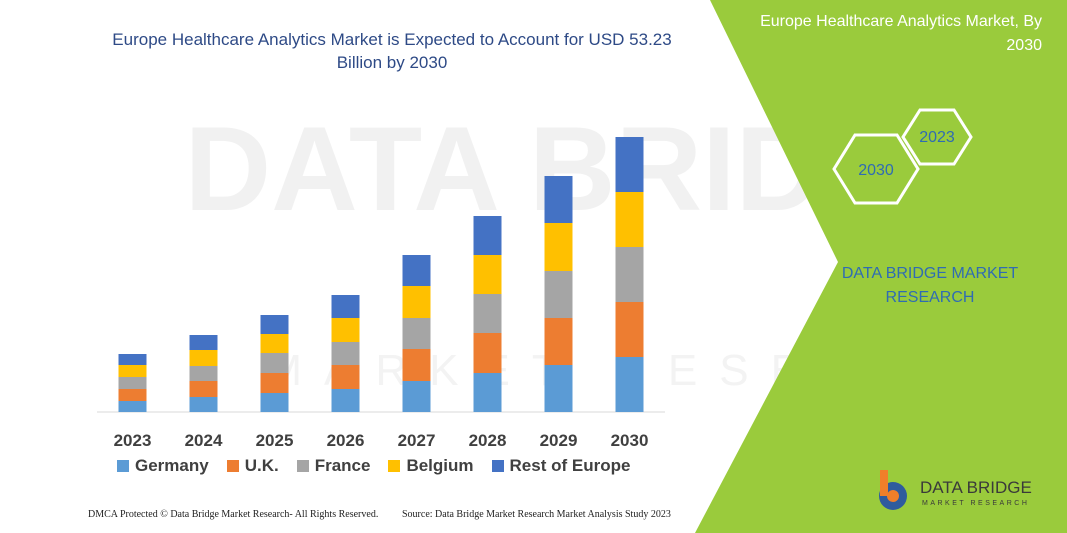 The height and width of the screenshot is (533, 1067). Describe the element at coordinates (373, 466) in the screenshot. I see `legend: Germany U.K. France Belgium Rest of Europe` at that location.